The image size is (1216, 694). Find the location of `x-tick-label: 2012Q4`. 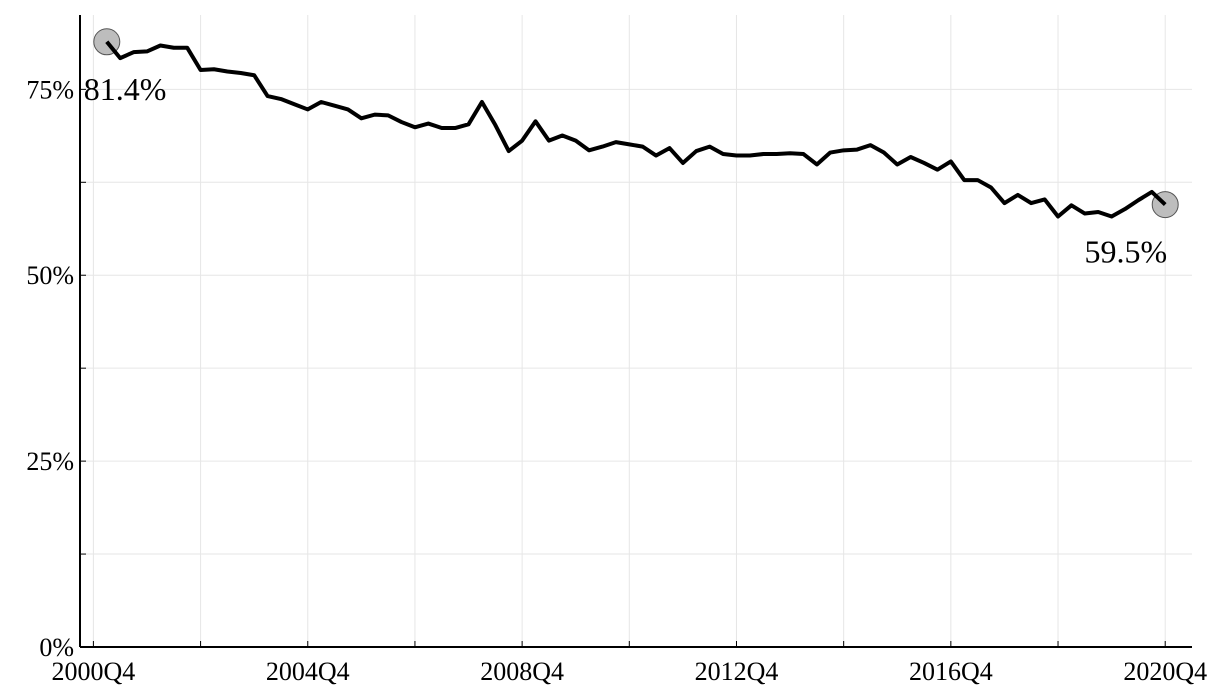

x-tick-label: 2012Q4 is located at coordinates (737, 671).